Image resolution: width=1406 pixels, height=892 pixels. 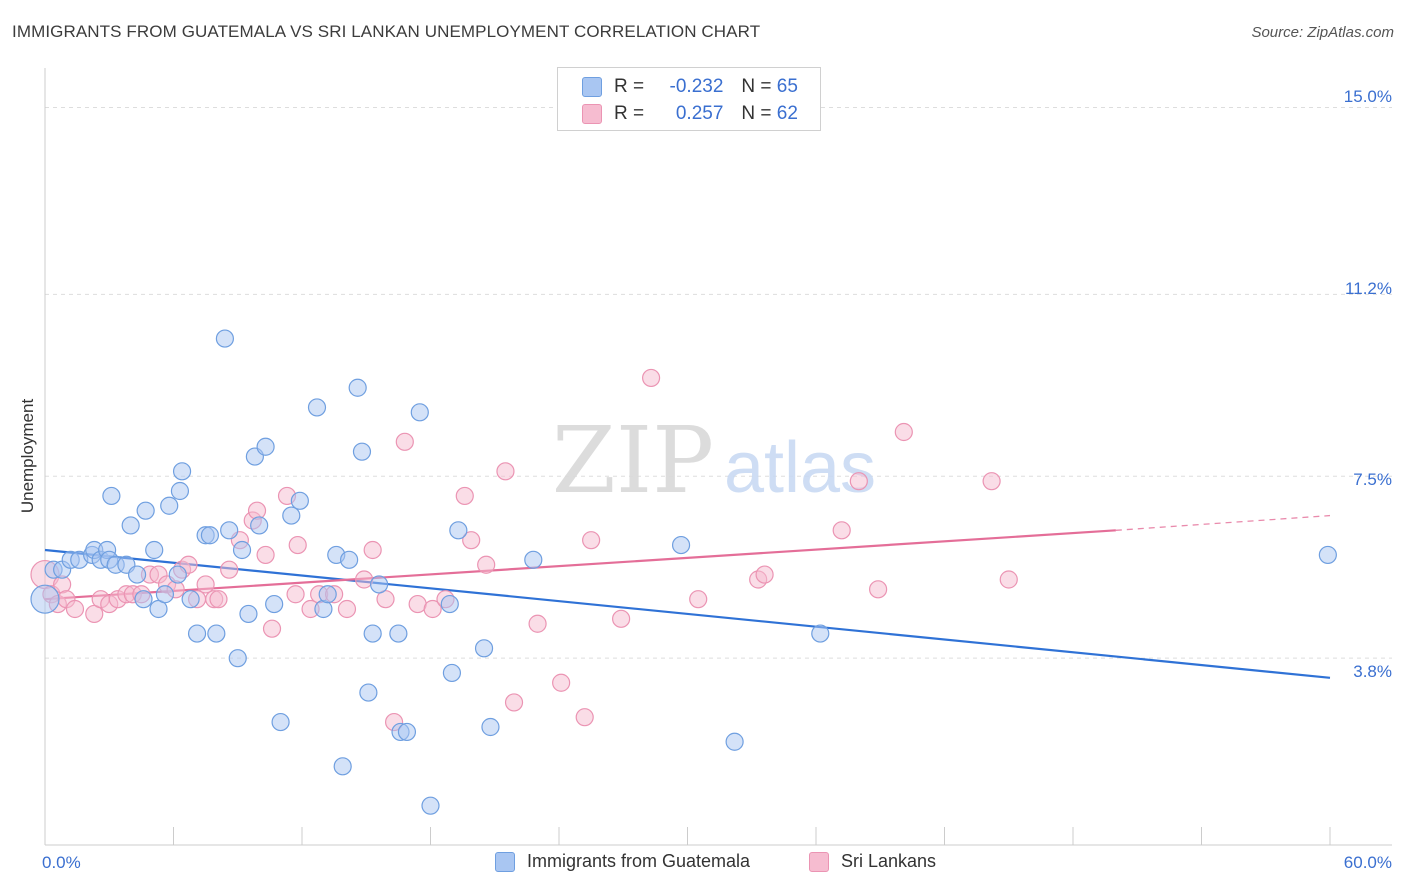 I want to click on legend-swatch-blue, so click(x=505, y=861).